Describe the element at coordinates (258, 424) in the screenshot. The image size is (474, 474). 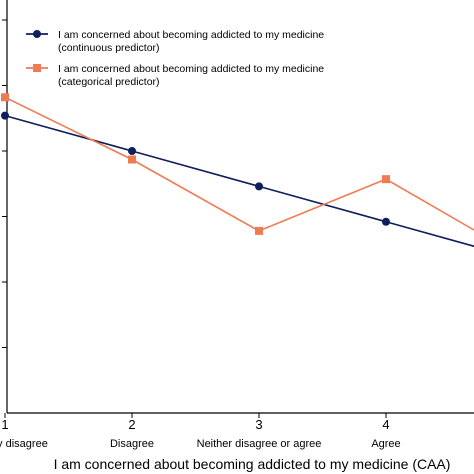
I see `x-tick-number: 3` at that location.